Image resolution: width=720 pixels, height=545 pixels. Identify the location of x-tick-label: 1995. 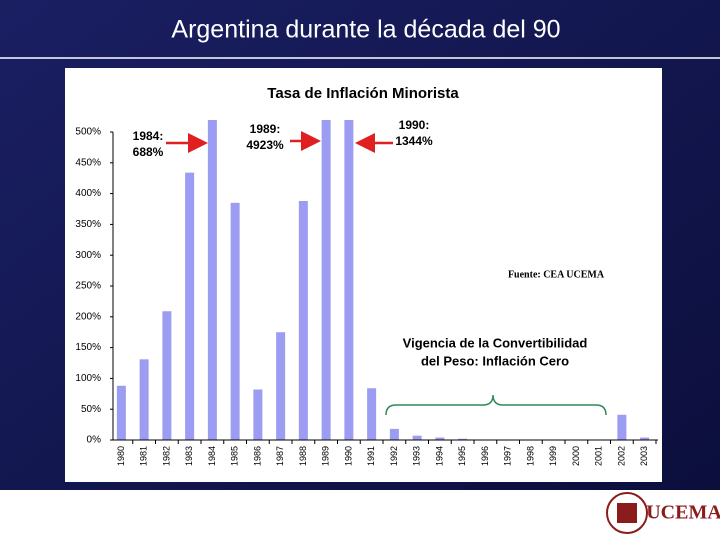
(462, 456).